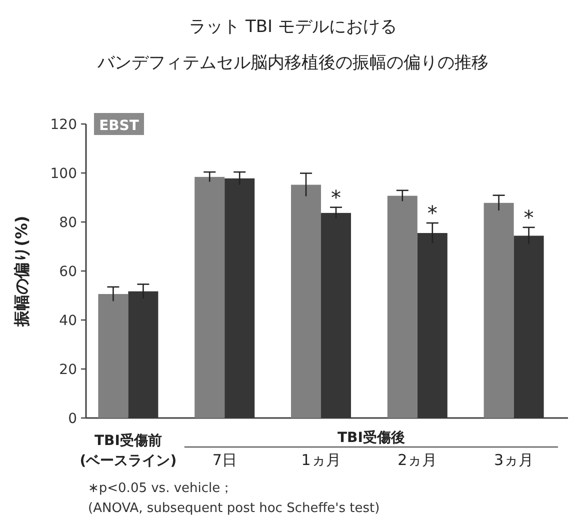  Describe the element at coordinates (119, 126) in the screenshot. I see `annotation: EBST` at that location.